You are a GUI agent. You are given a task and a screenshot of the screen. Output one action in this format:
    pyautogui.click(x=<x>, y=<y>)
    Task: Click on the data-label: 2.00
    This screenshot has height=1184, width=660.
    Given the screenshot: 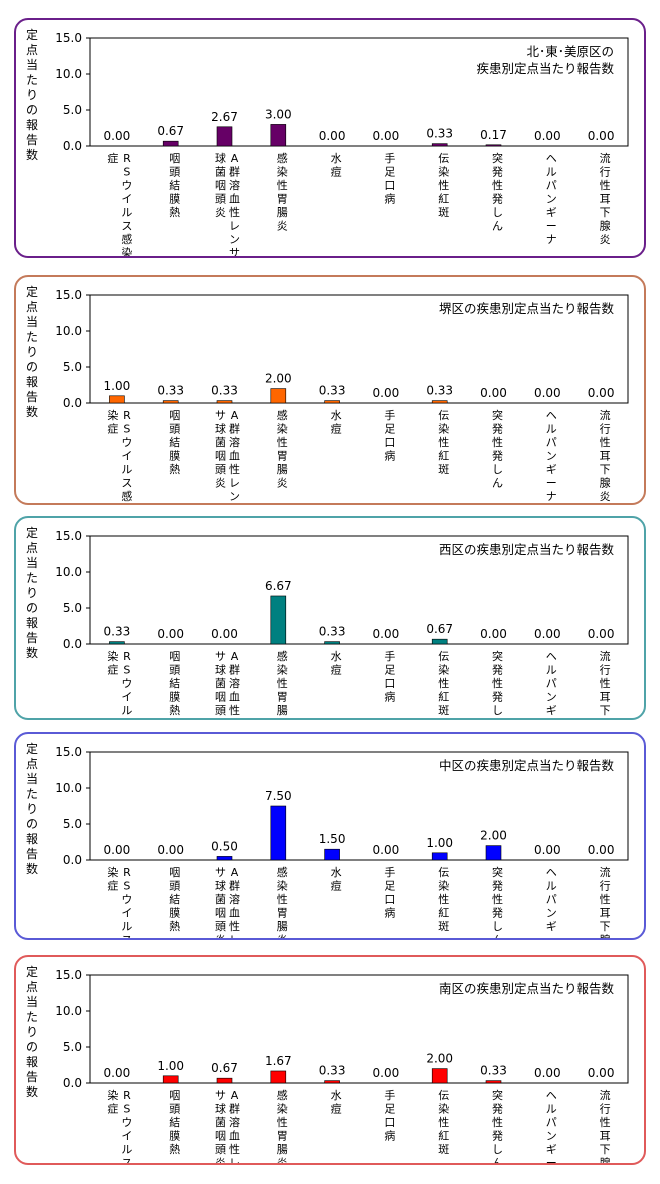 What is the action you would take?
    pyautogui.click(x=278, y=379)
    